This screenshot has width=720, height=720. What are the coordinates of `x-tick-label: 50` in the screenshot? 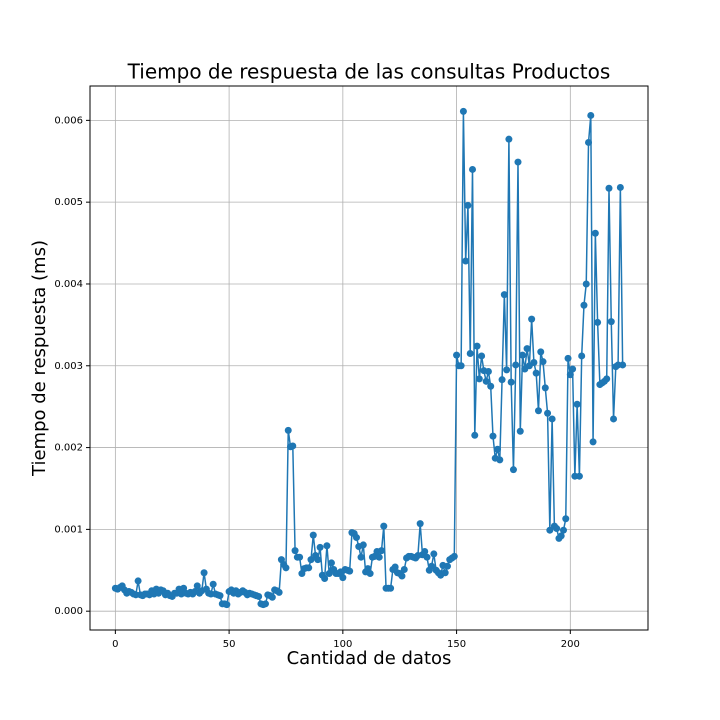 It's located at (229, 644).